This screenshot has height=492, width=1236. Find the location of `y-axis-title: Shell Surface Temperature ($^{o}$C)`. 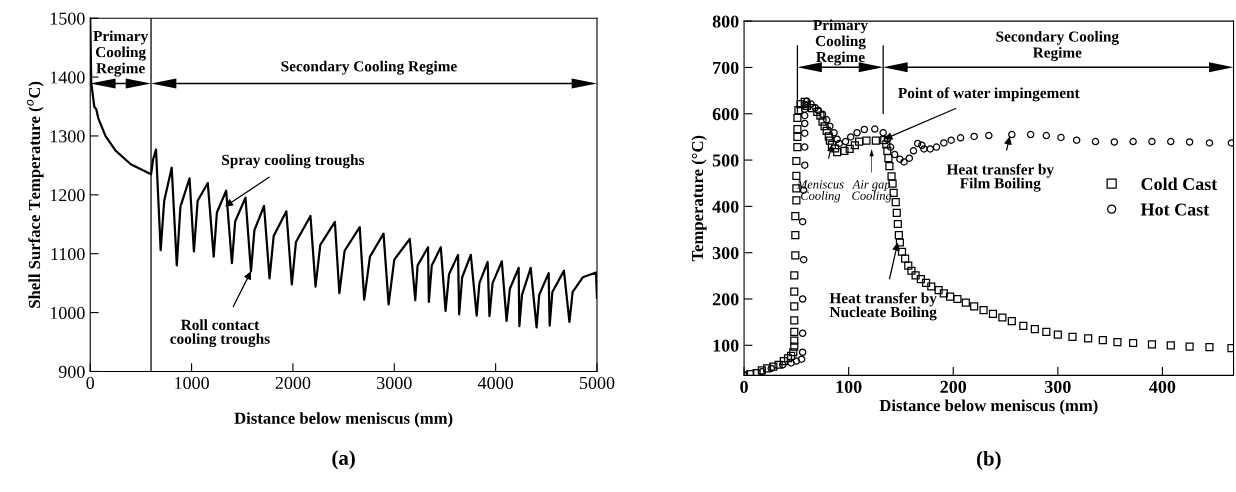

y-axis-title: Shell Surface Temperature ($^{o}$C) is located at coordinates (35, 194).